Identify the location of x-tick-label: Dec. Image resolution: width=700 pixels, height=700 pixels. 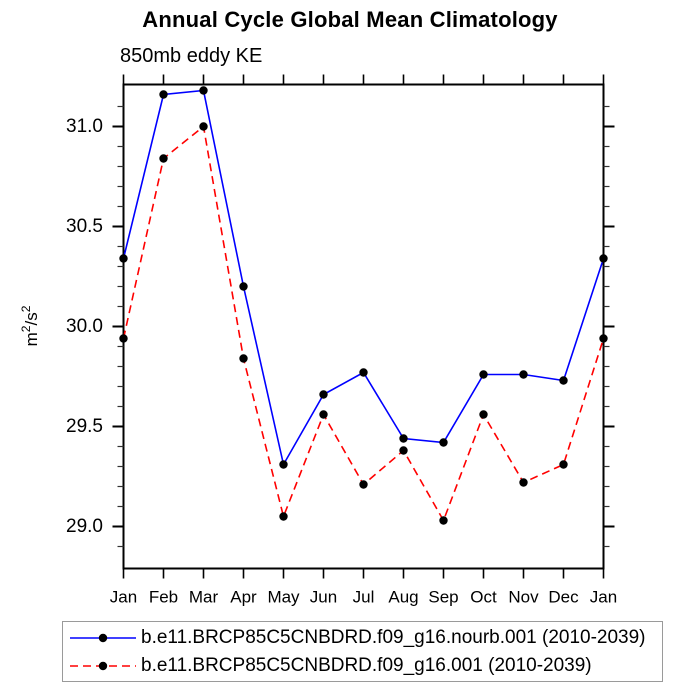
(563, 597).